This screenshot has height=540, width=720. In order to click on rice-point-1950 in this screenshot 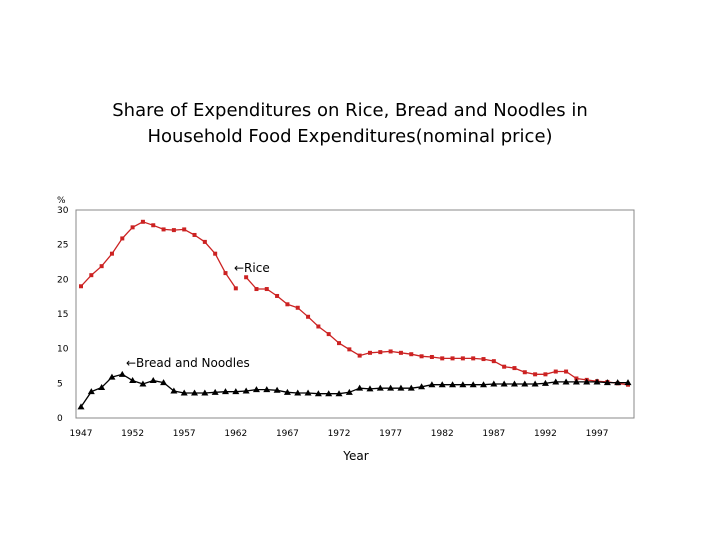, I will do `click(111, 253)`.